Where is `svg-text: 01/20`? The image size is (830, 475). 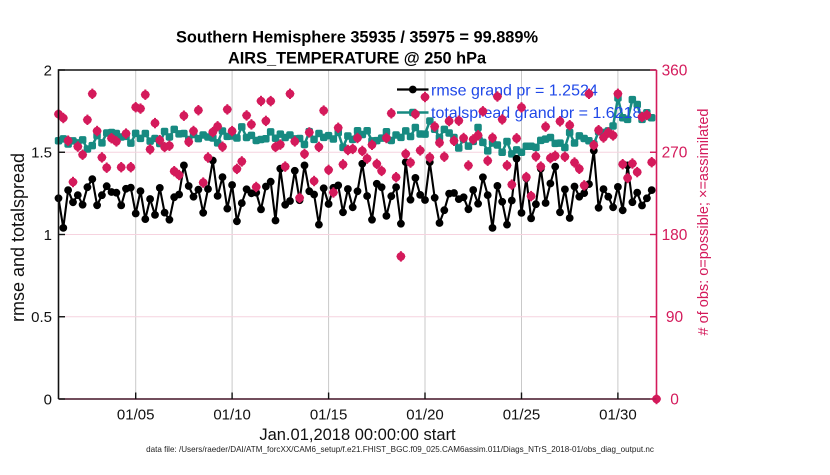
svg-text: 01/20 is located at coordinates (425, 415).